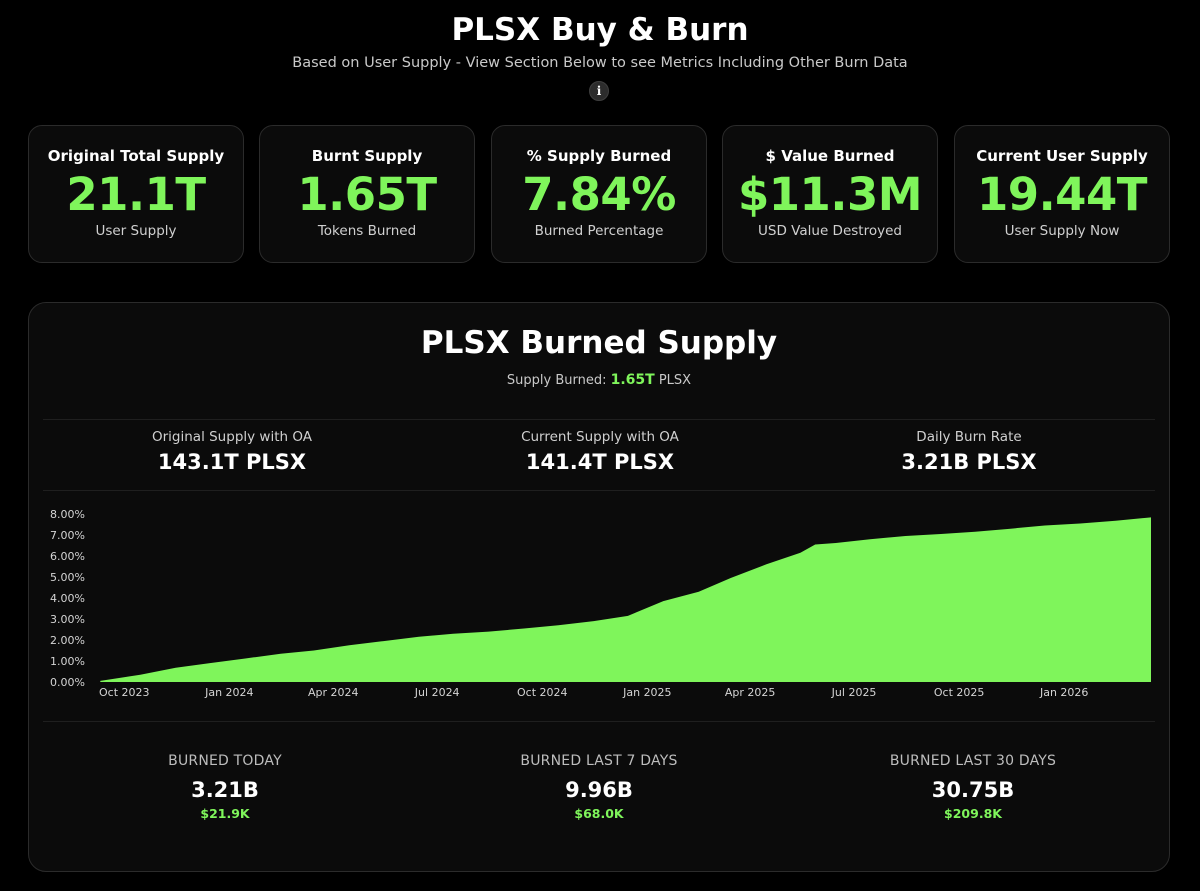 The image size is (1200, 891). What do you see at coordinates (599, 790) in the screenshot?
I see `burn-stat-value: 9.96B` at bounding box center [599, 790].